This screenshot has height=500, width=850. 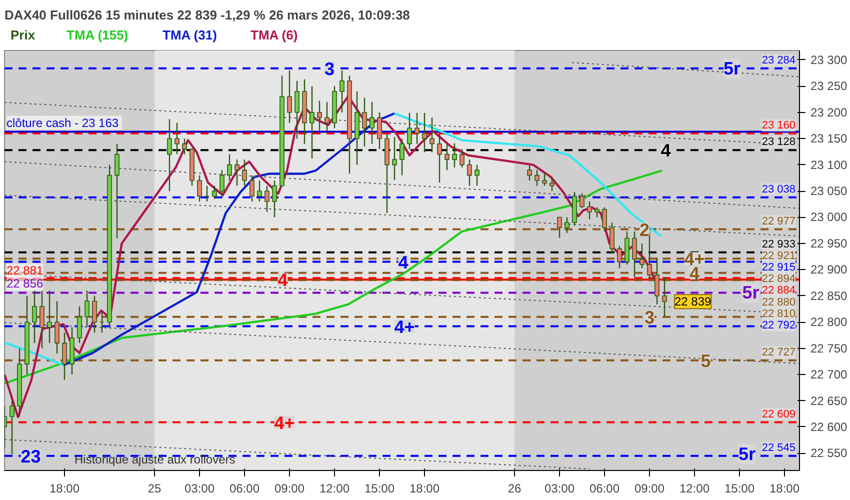 What do you see at coordinates (649, 489) in the screenshot?
I see `x-tick-label: 09:00` at bounding box center [649, 489].